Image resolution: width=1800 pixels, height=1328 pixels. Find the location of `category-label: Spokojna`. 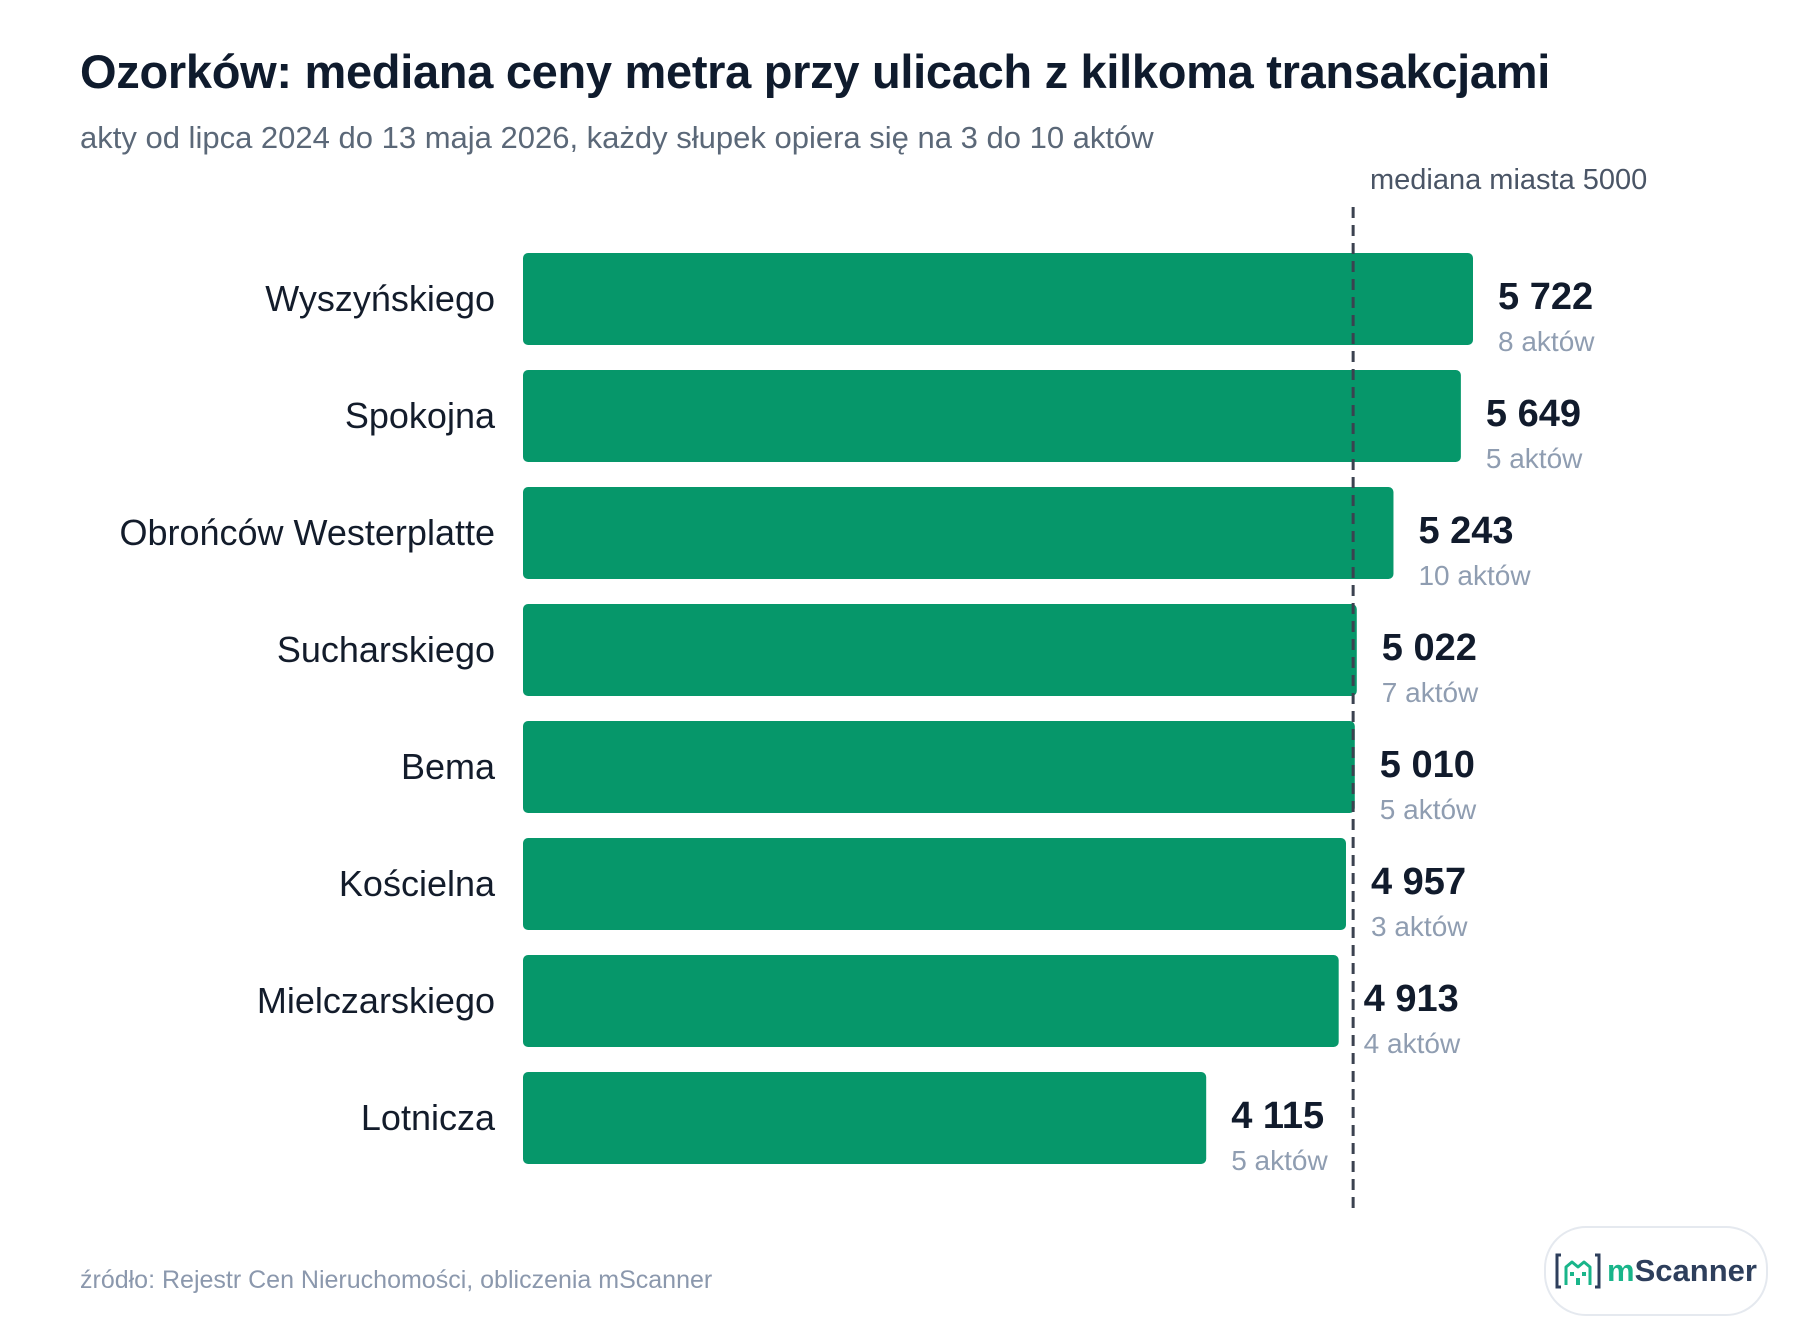

category-label: Spokojna is located at coordinates (420, 415).